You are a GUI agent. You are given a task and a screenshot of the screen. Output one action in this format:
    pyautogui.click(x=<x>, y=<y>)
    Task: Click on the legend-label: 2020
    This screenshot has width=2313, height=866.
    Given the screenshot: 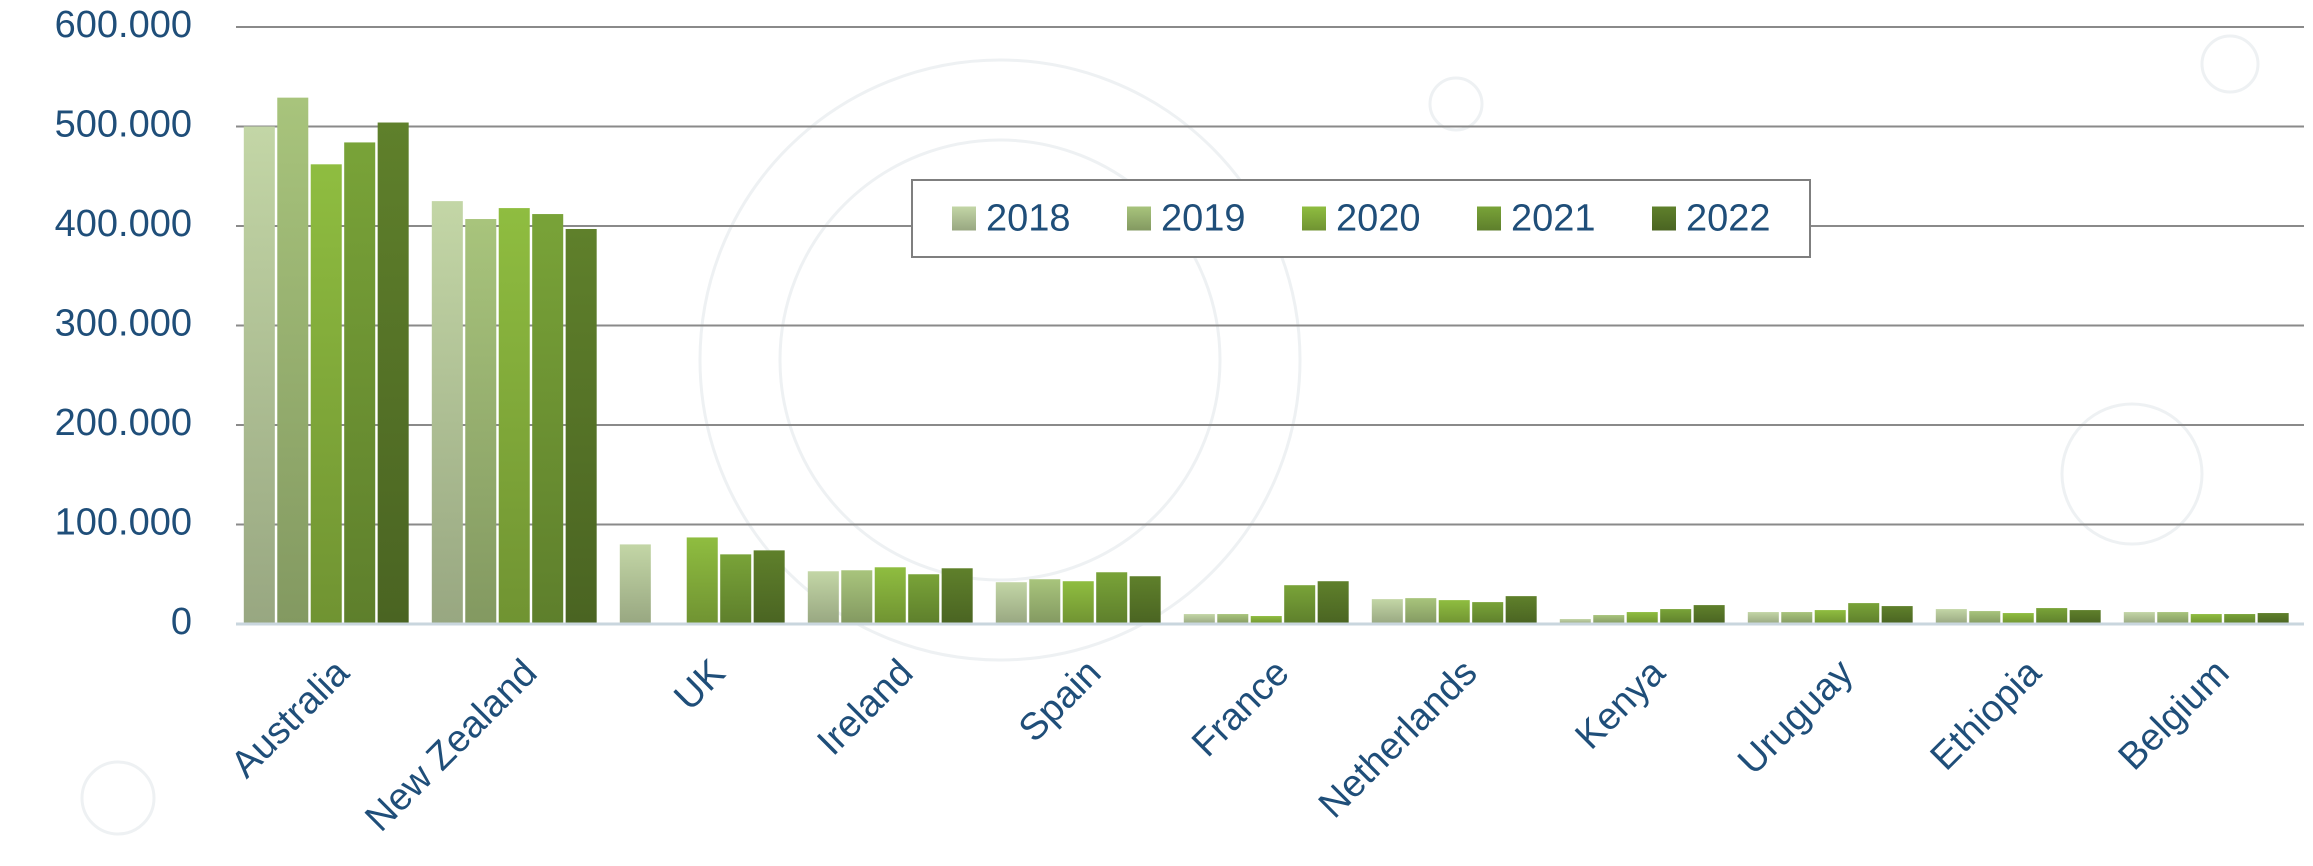 What is the action you would take?
    pyautogui.click(x=1378, y=219)
    